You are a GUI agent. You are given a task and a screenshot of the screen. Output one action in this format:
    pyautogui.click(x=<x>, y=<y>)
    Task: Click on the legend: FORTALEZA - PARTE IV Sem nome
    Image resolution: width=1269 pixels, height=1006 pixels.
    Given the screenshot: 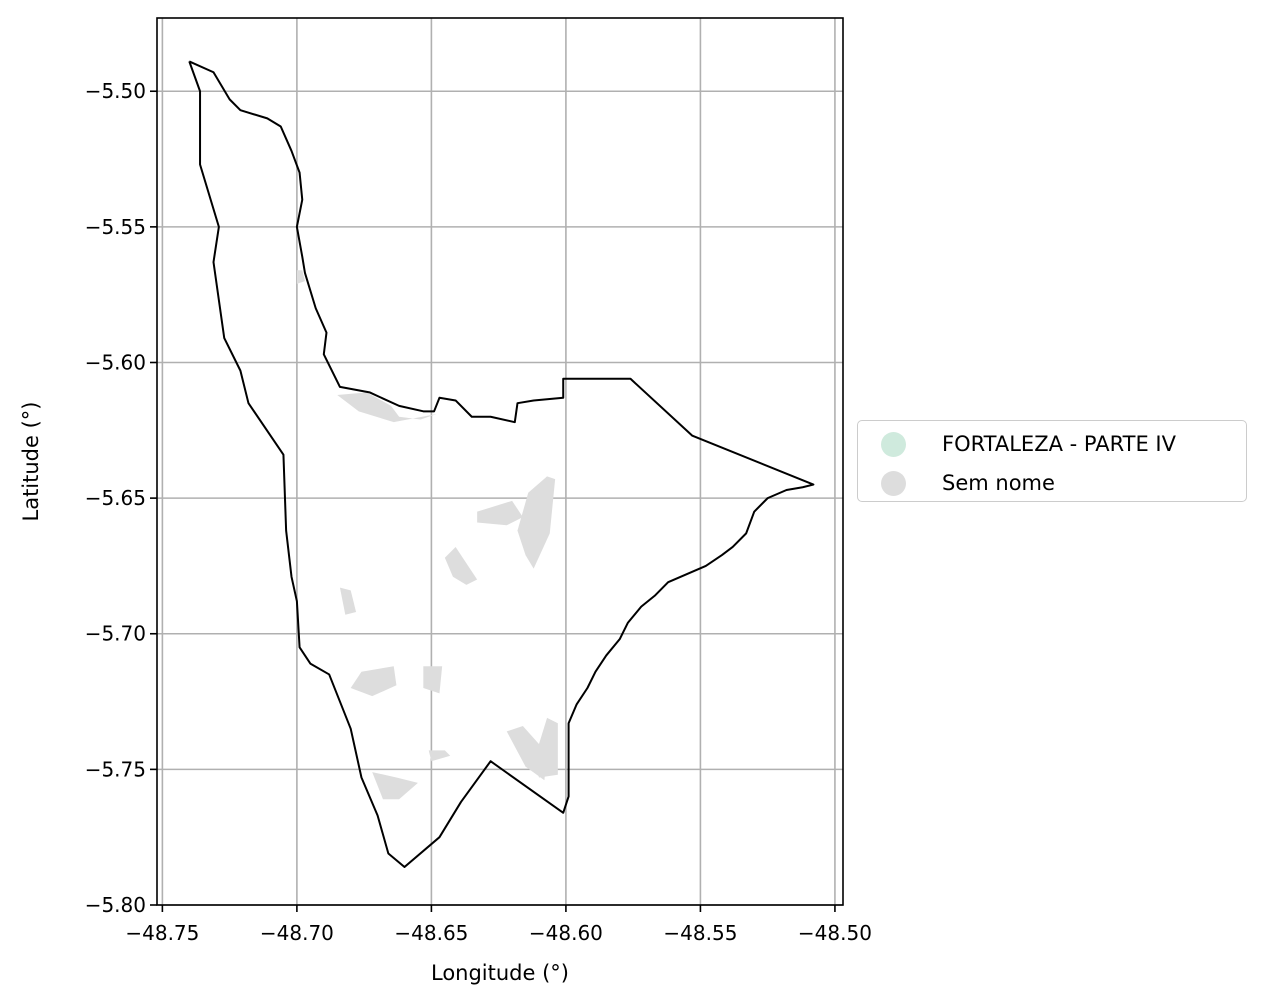 What is the action you would take?
    pyautogui.click(x=1052, y=461)
    